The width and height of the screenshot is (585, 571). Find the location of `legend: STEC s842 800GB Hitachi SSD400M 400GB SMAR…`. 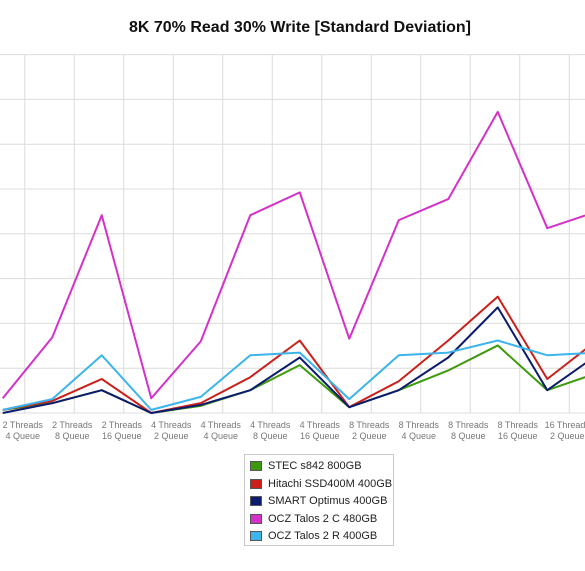

legend: STEC s842 800GB Hitachi SSD400M 400GB SMAR… is located at coordinates (319, 500).